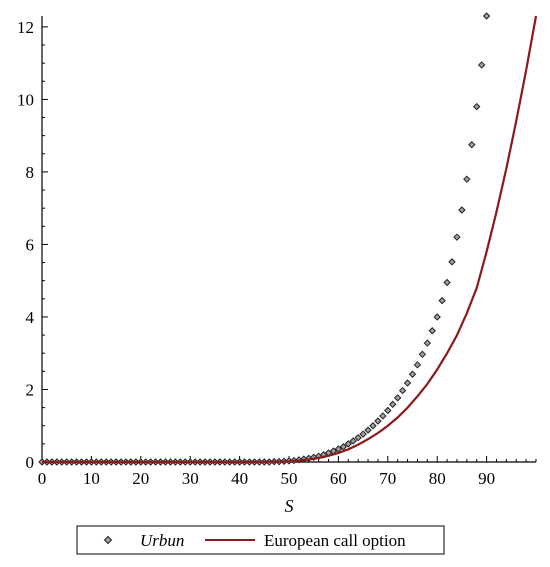  Describe the element at coordinates (25, 27) in the screenshot. I see `y-tick-label: 12` at that location.